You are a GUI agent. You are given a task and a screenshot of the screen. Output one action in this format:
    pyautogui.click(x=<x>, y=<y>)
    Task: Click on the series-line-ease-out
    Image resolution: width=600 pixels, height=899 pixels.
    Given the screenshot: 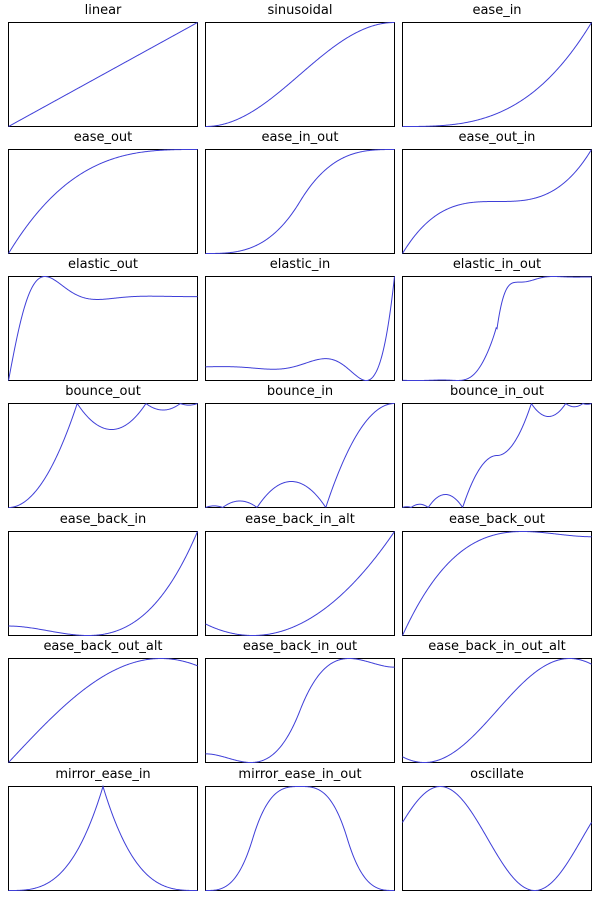 What is the action you would take?
    pyautogui.click(x=103, y=201)
    